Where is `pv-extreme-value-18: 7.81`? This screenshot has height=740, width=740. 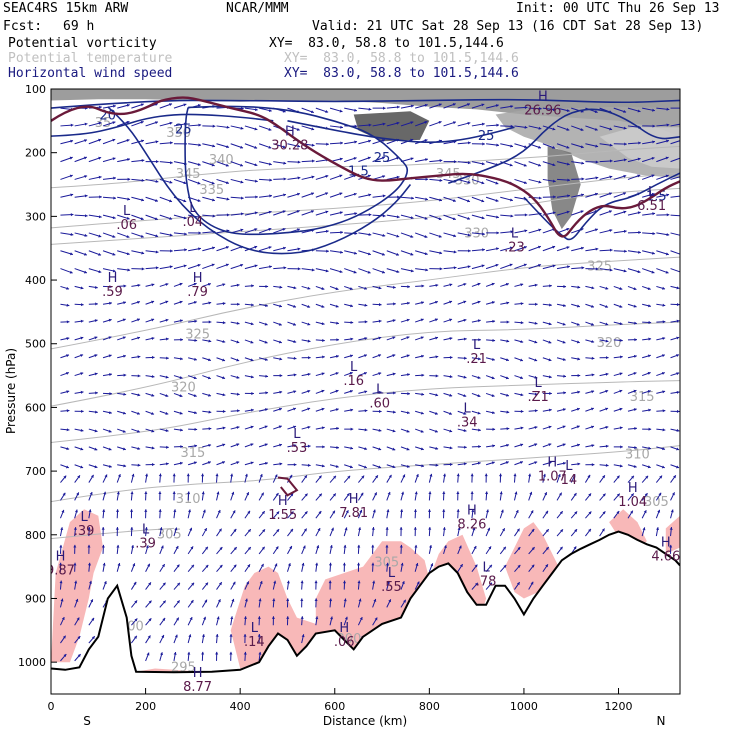
pv-extreme-value-18: 7.81 is located at coordinates (353, 513).